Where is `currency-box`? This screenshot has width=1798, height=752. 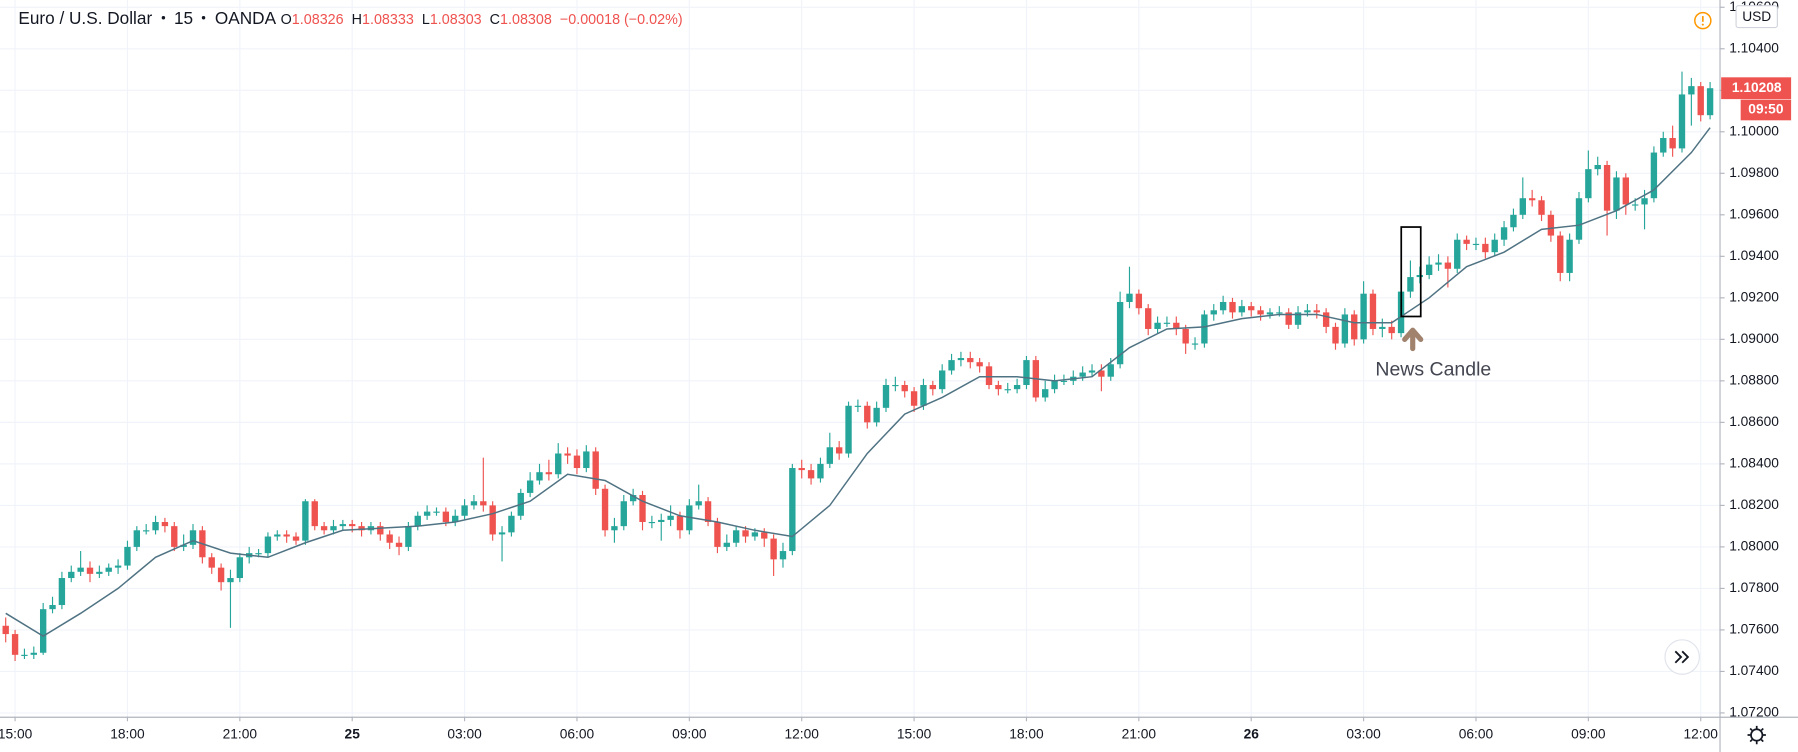 currency-box is located at coordinates (1756, 17).